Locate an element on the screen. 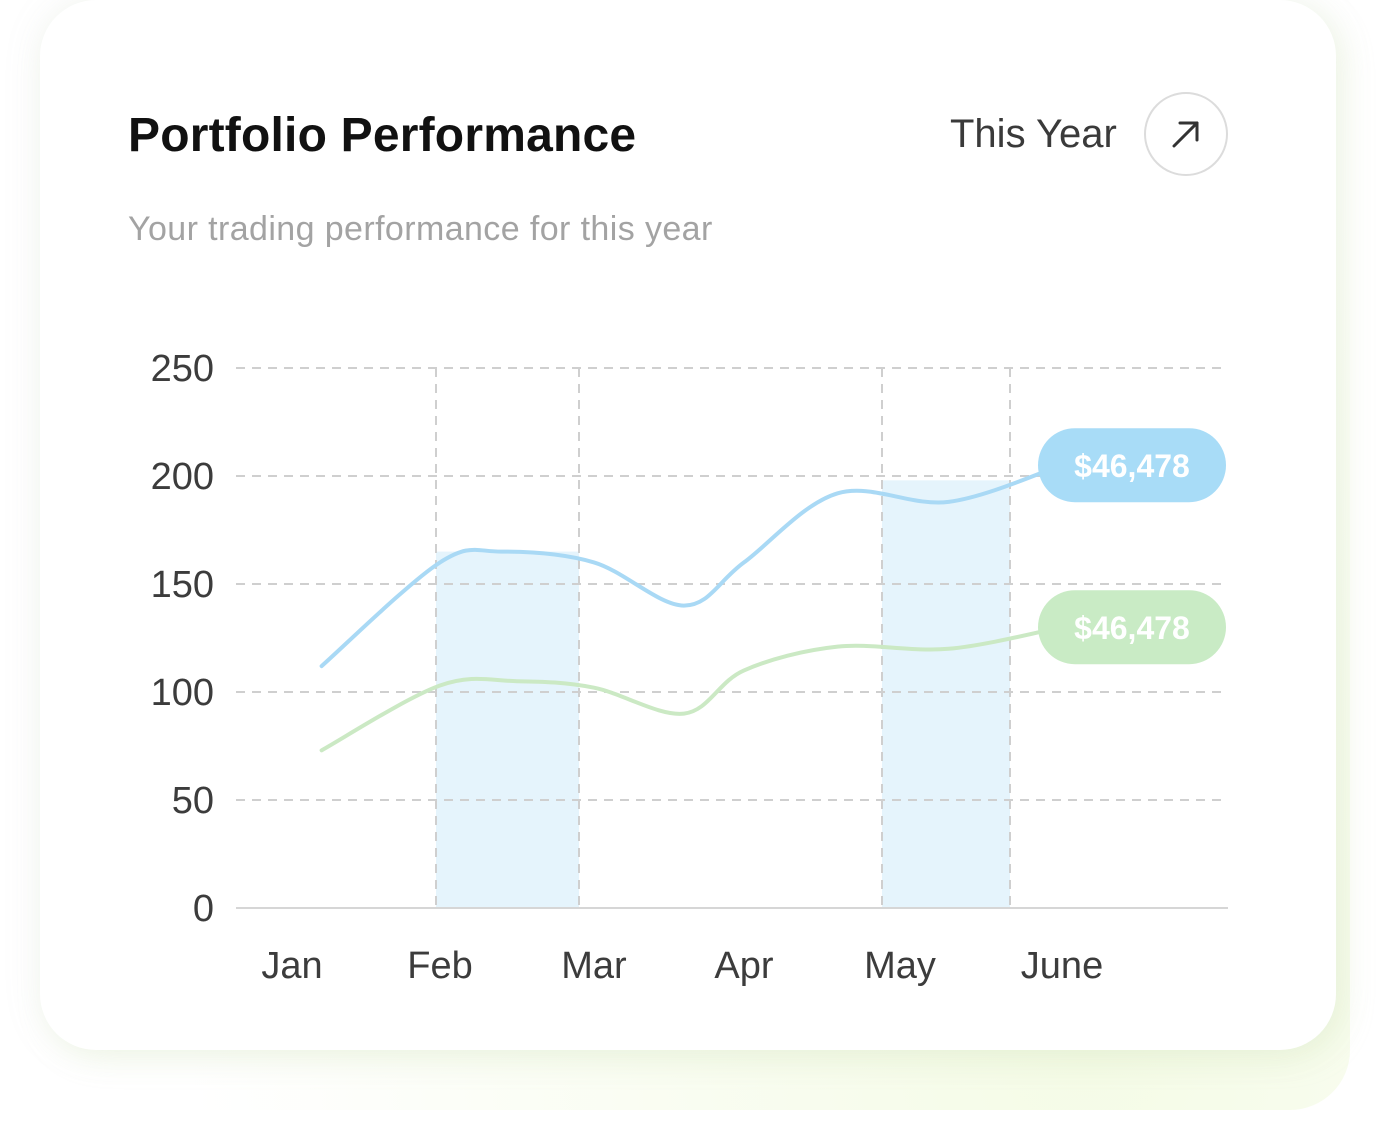  y-tick-label: 150 is located at coordinates (182, 585).